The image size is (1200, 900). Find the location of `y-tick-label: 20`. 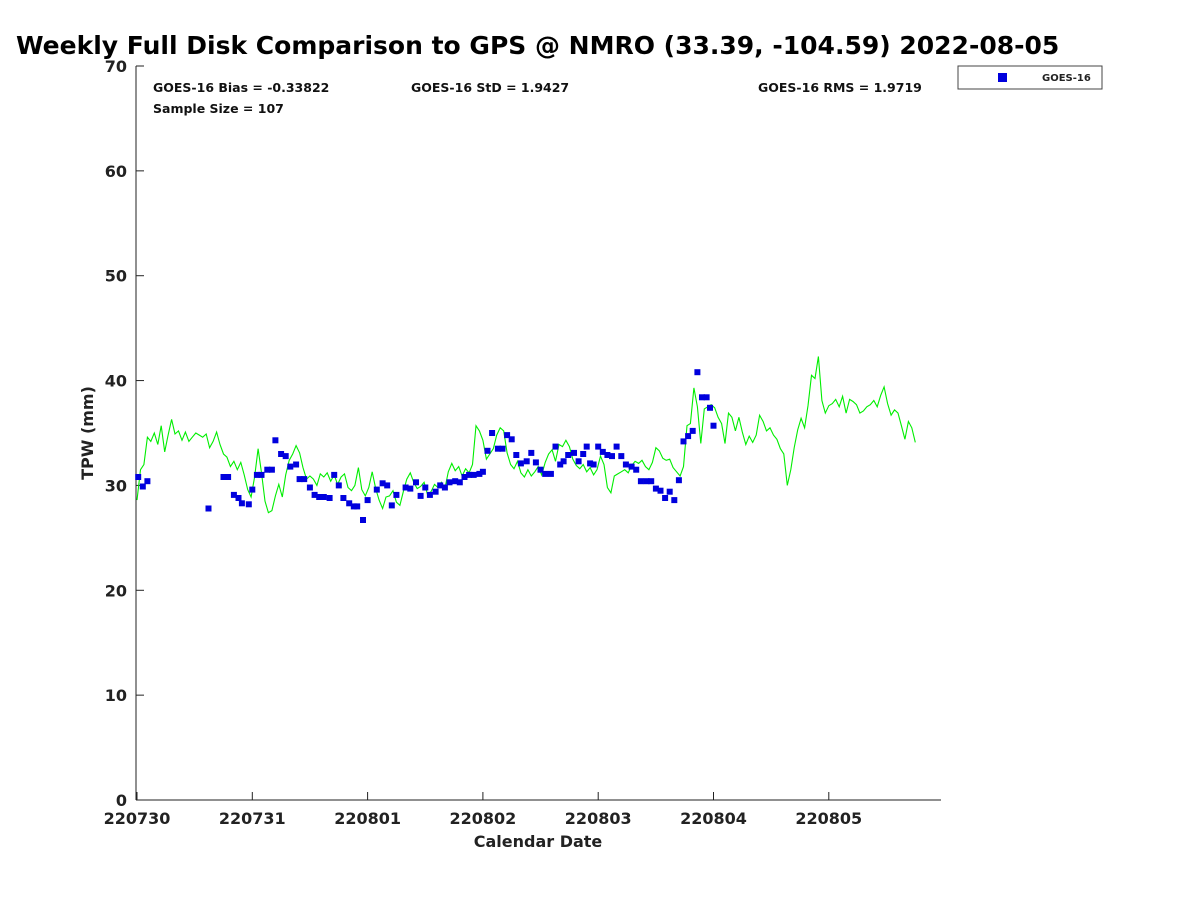

y-tick-label: 20 is located at coordinates (116, 590).